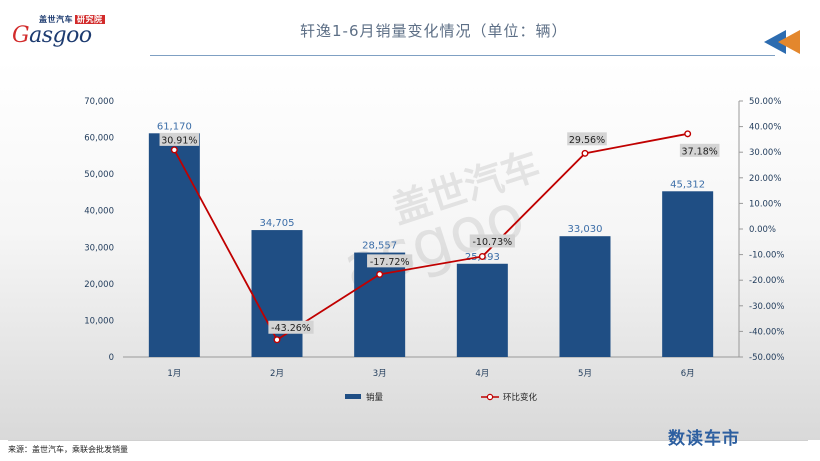 The width and height of the screenshot is (820, 461). Describe the element at coordinates (765, 128) in the screenshot. I see `y-right-tick-label: 40.00%` at that location.